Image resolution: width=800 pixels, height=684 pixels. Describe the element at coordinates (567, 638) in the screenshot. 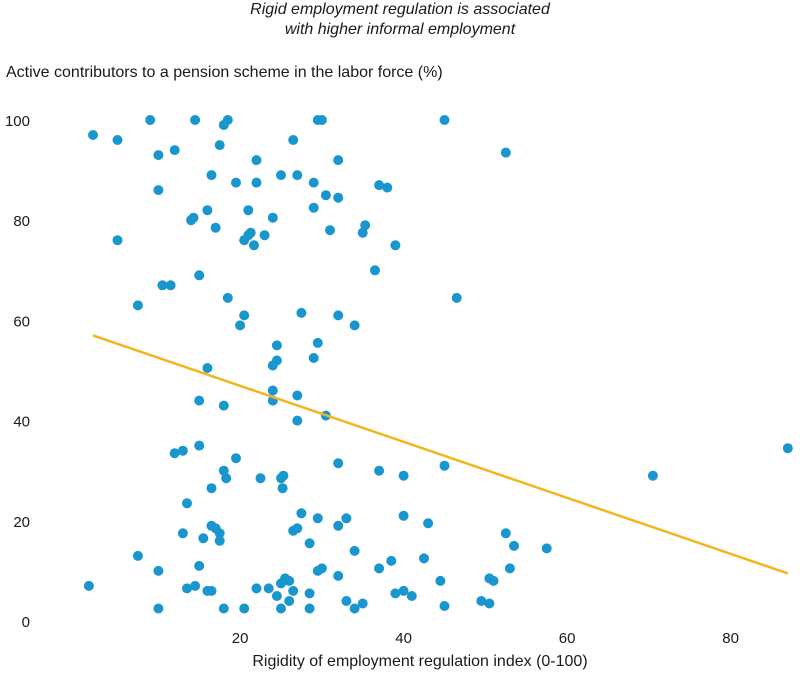

I see `x-tick-label: 60` at that location.